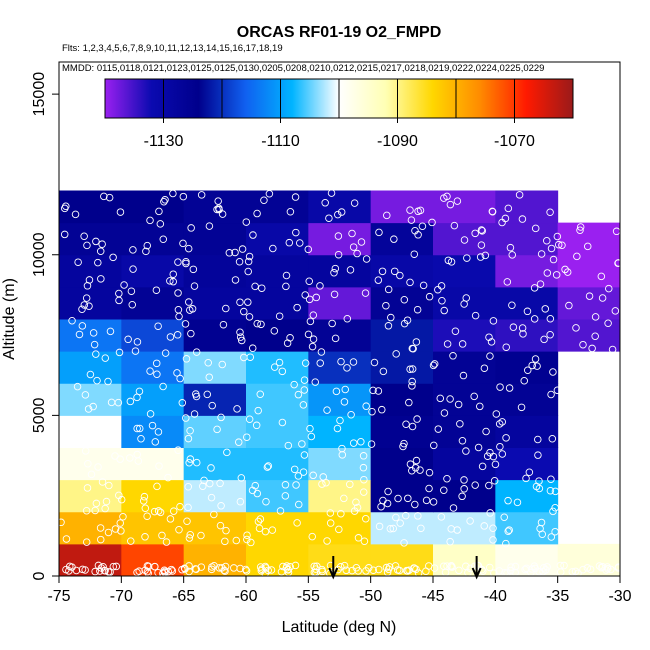 Image resolution: width=650 pixels, height=650 pixels. Describe the element at coordinates (164, 141) in the screenshot. I see `colorbar-tick-label: -1130` at that location.